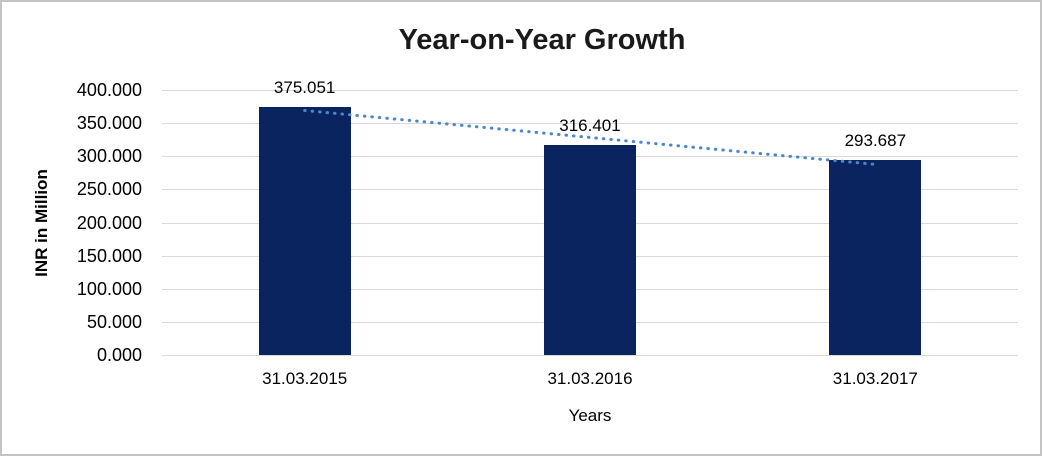 The width and height of the screenshot is (1042, 456). Describe the element at coordinates (305, 378) in the screenshot. I see `x-axis-tick-label: 31.03.2015` at that location.